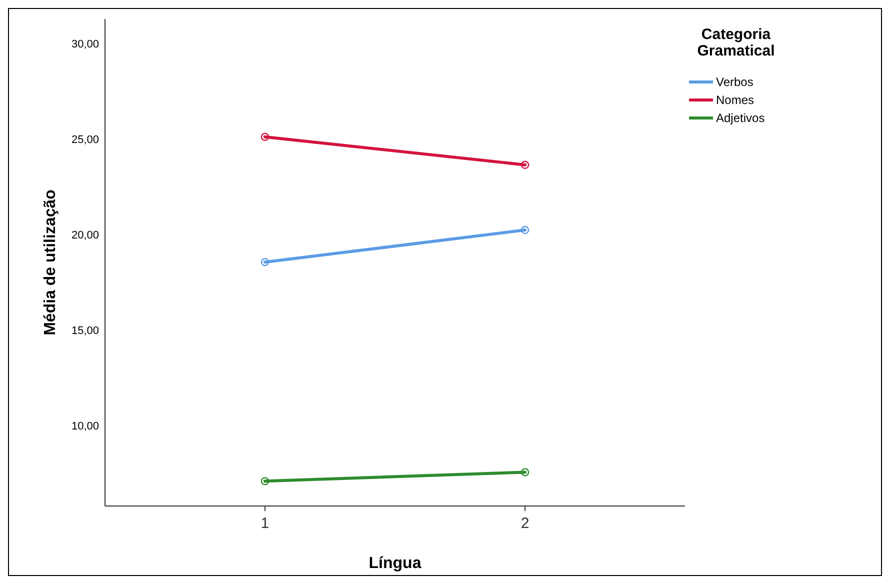  I want to click on y-tick-label: 30,00, so click(85, 44).